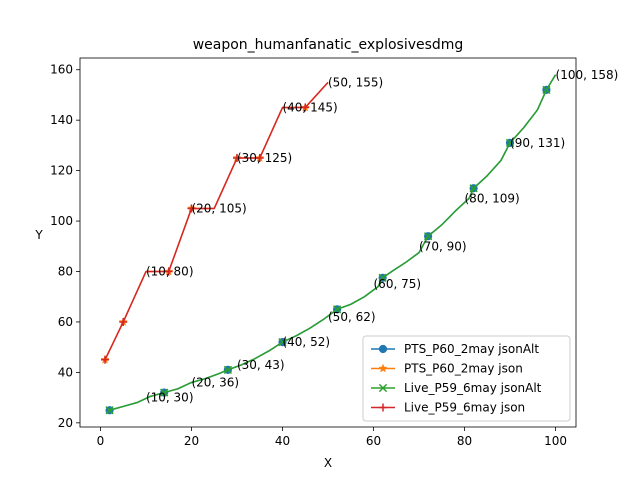 The image size is (640, 480). What do you see at coordinates (328, 45) in the screenshot?
I see `chart-title: weapon_humanfanatic_explosivesdmg` at bounding box center [328, 45].